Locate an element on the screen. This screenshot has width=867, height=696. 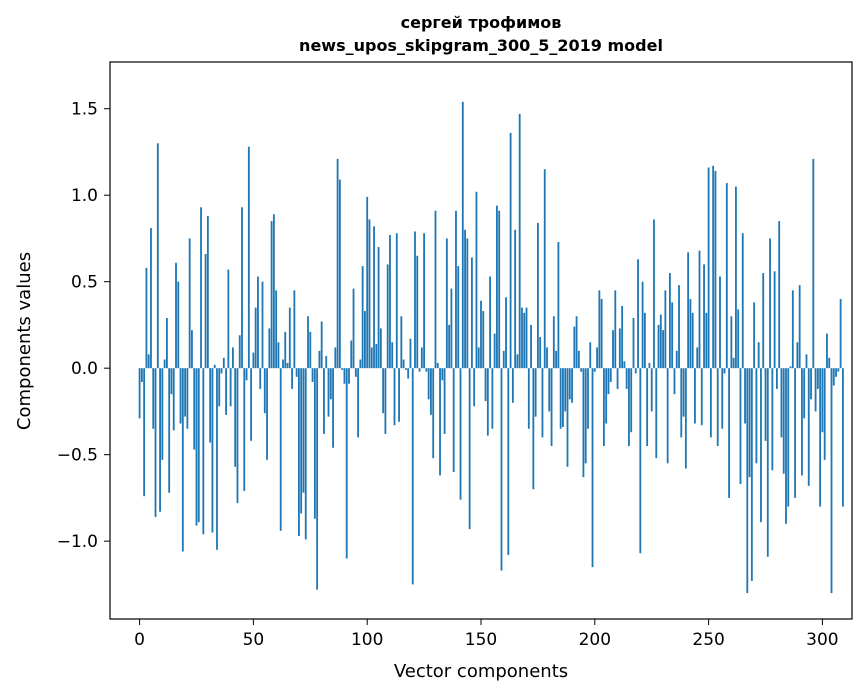
chart-title-line-2: news_upos_skipgram_300_5_2019 model is located at coordinates (481, 45).